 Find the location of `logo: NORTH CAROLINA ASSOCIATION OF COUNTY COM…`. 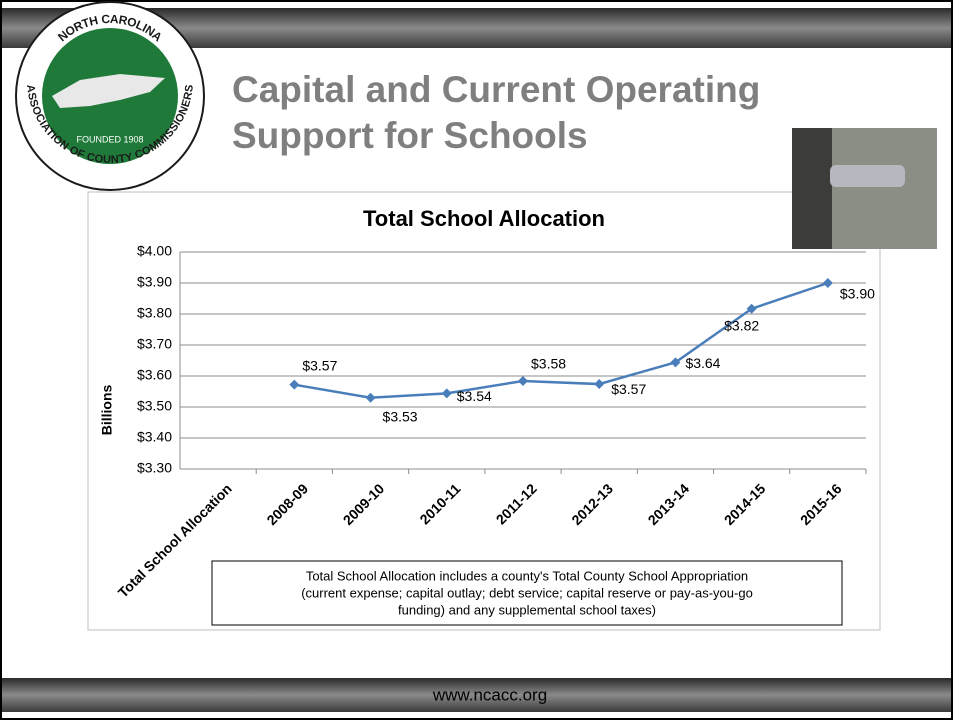

logo: NORTH CAROLINA ASSOCIATION OF COUNTY COM… is located at coordinates (110, 96).